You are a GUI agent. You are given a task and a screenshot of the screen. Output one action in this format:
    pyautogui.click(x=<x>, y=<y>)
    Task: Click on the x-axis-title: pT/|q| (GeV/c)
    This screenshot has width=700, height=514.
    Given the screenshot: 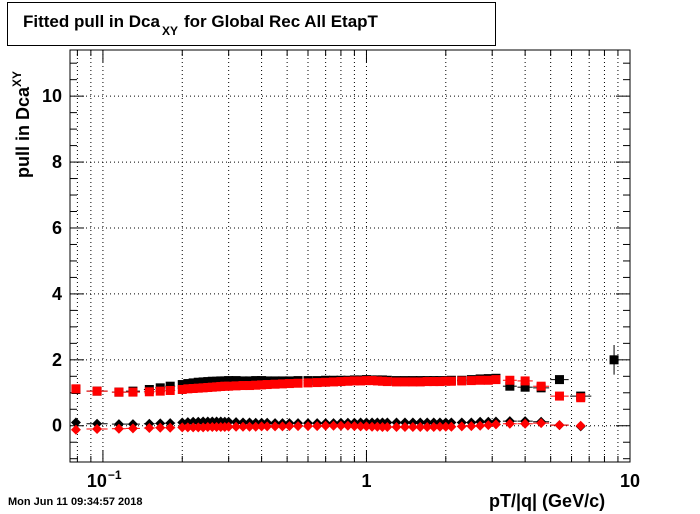 What is the action you would take?
    pyautogui.click(x=547, y=501)
    